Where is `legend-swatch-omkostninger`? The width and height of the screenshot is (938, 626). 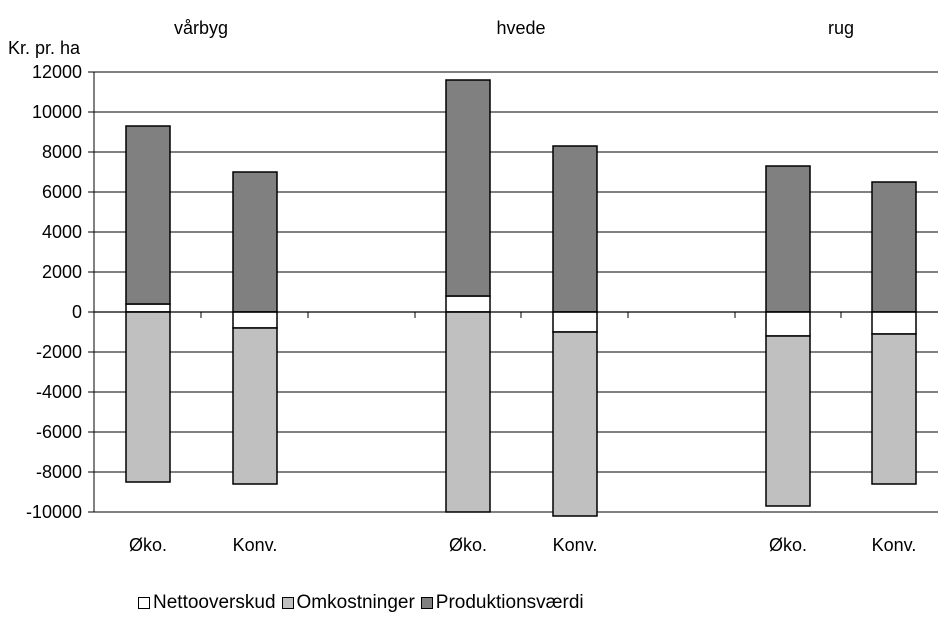
legend-swatch-omkostninger is located at coordinates (287, 603).